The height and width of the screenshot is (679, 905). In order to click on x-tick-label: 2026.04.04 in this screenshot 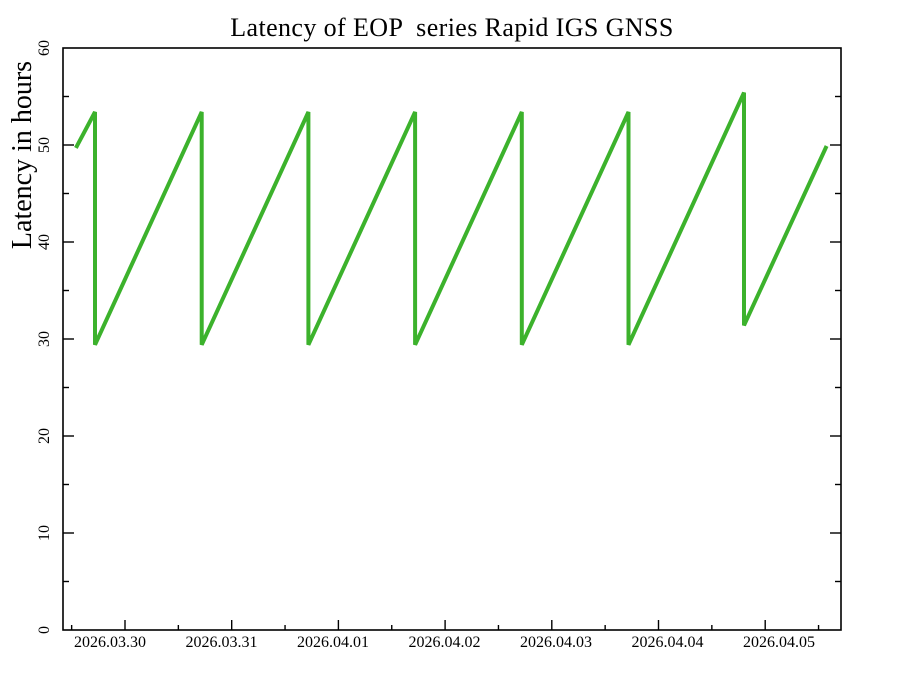, I will do `click(667, 642)`.